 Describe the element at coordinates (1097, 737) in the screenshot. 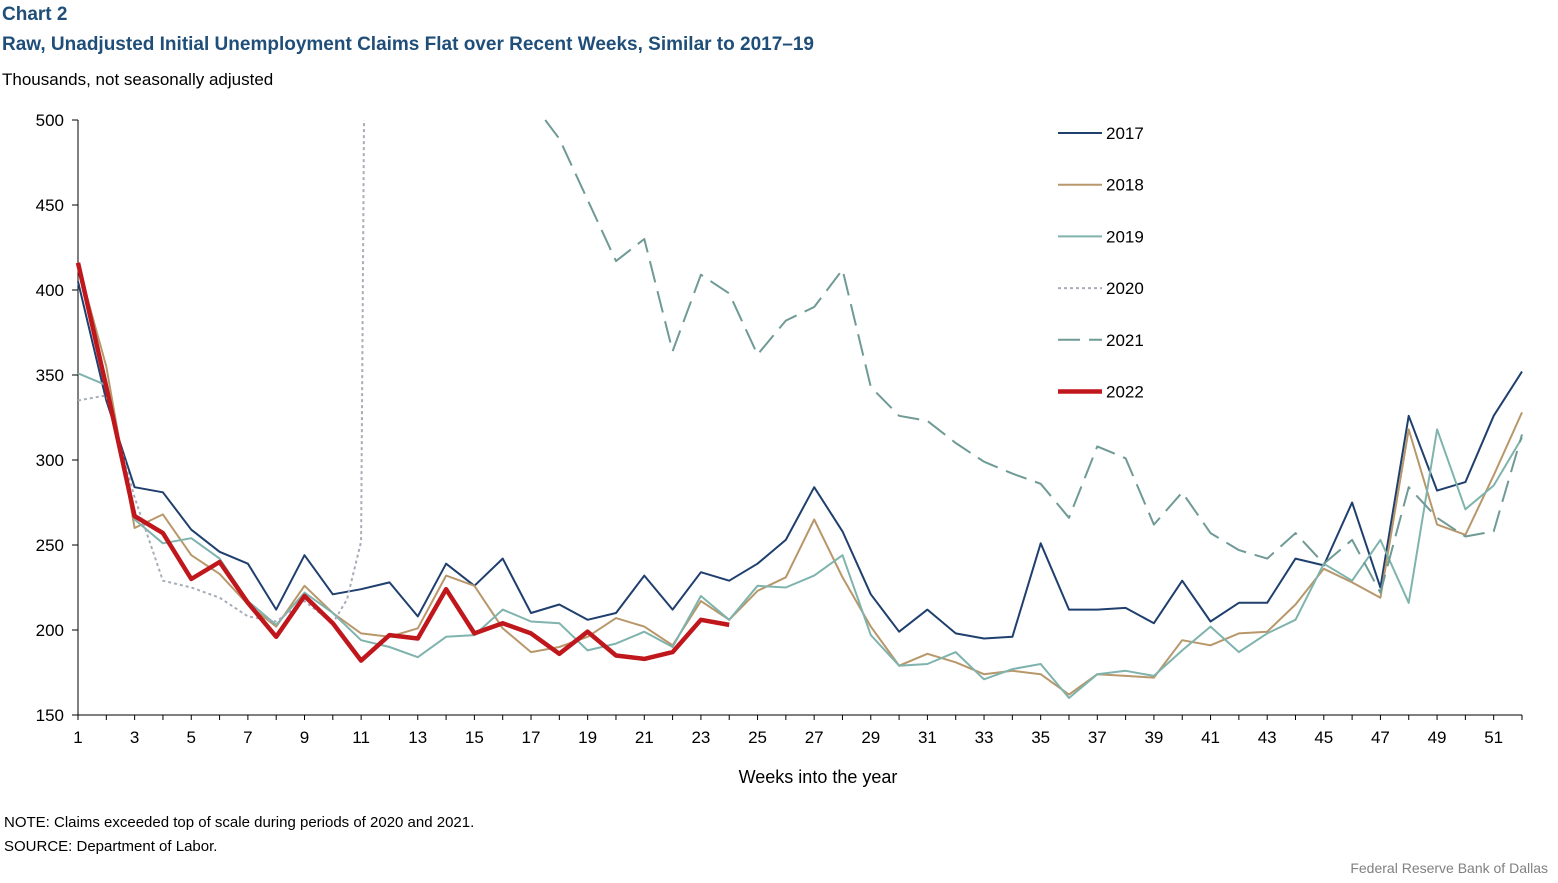

I see `x-tick-label: 37` at that location.